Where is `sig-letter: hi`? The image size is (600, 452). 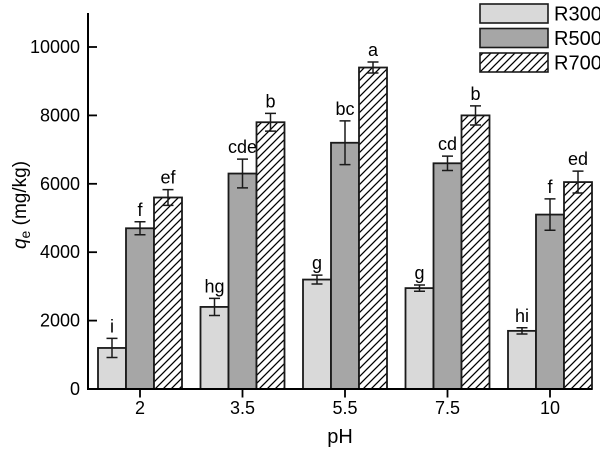 sig-letter: hi is located at coordinates (522, 316).